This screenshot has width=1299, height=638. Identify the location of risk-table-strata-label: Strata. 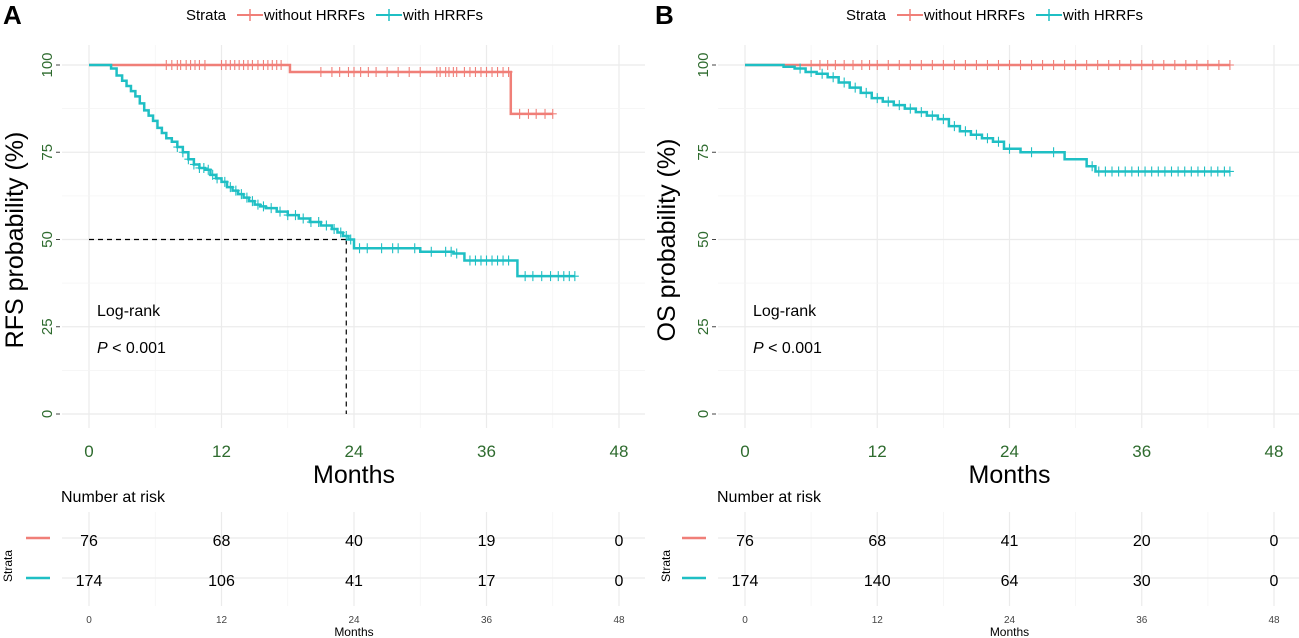
(666, 566).